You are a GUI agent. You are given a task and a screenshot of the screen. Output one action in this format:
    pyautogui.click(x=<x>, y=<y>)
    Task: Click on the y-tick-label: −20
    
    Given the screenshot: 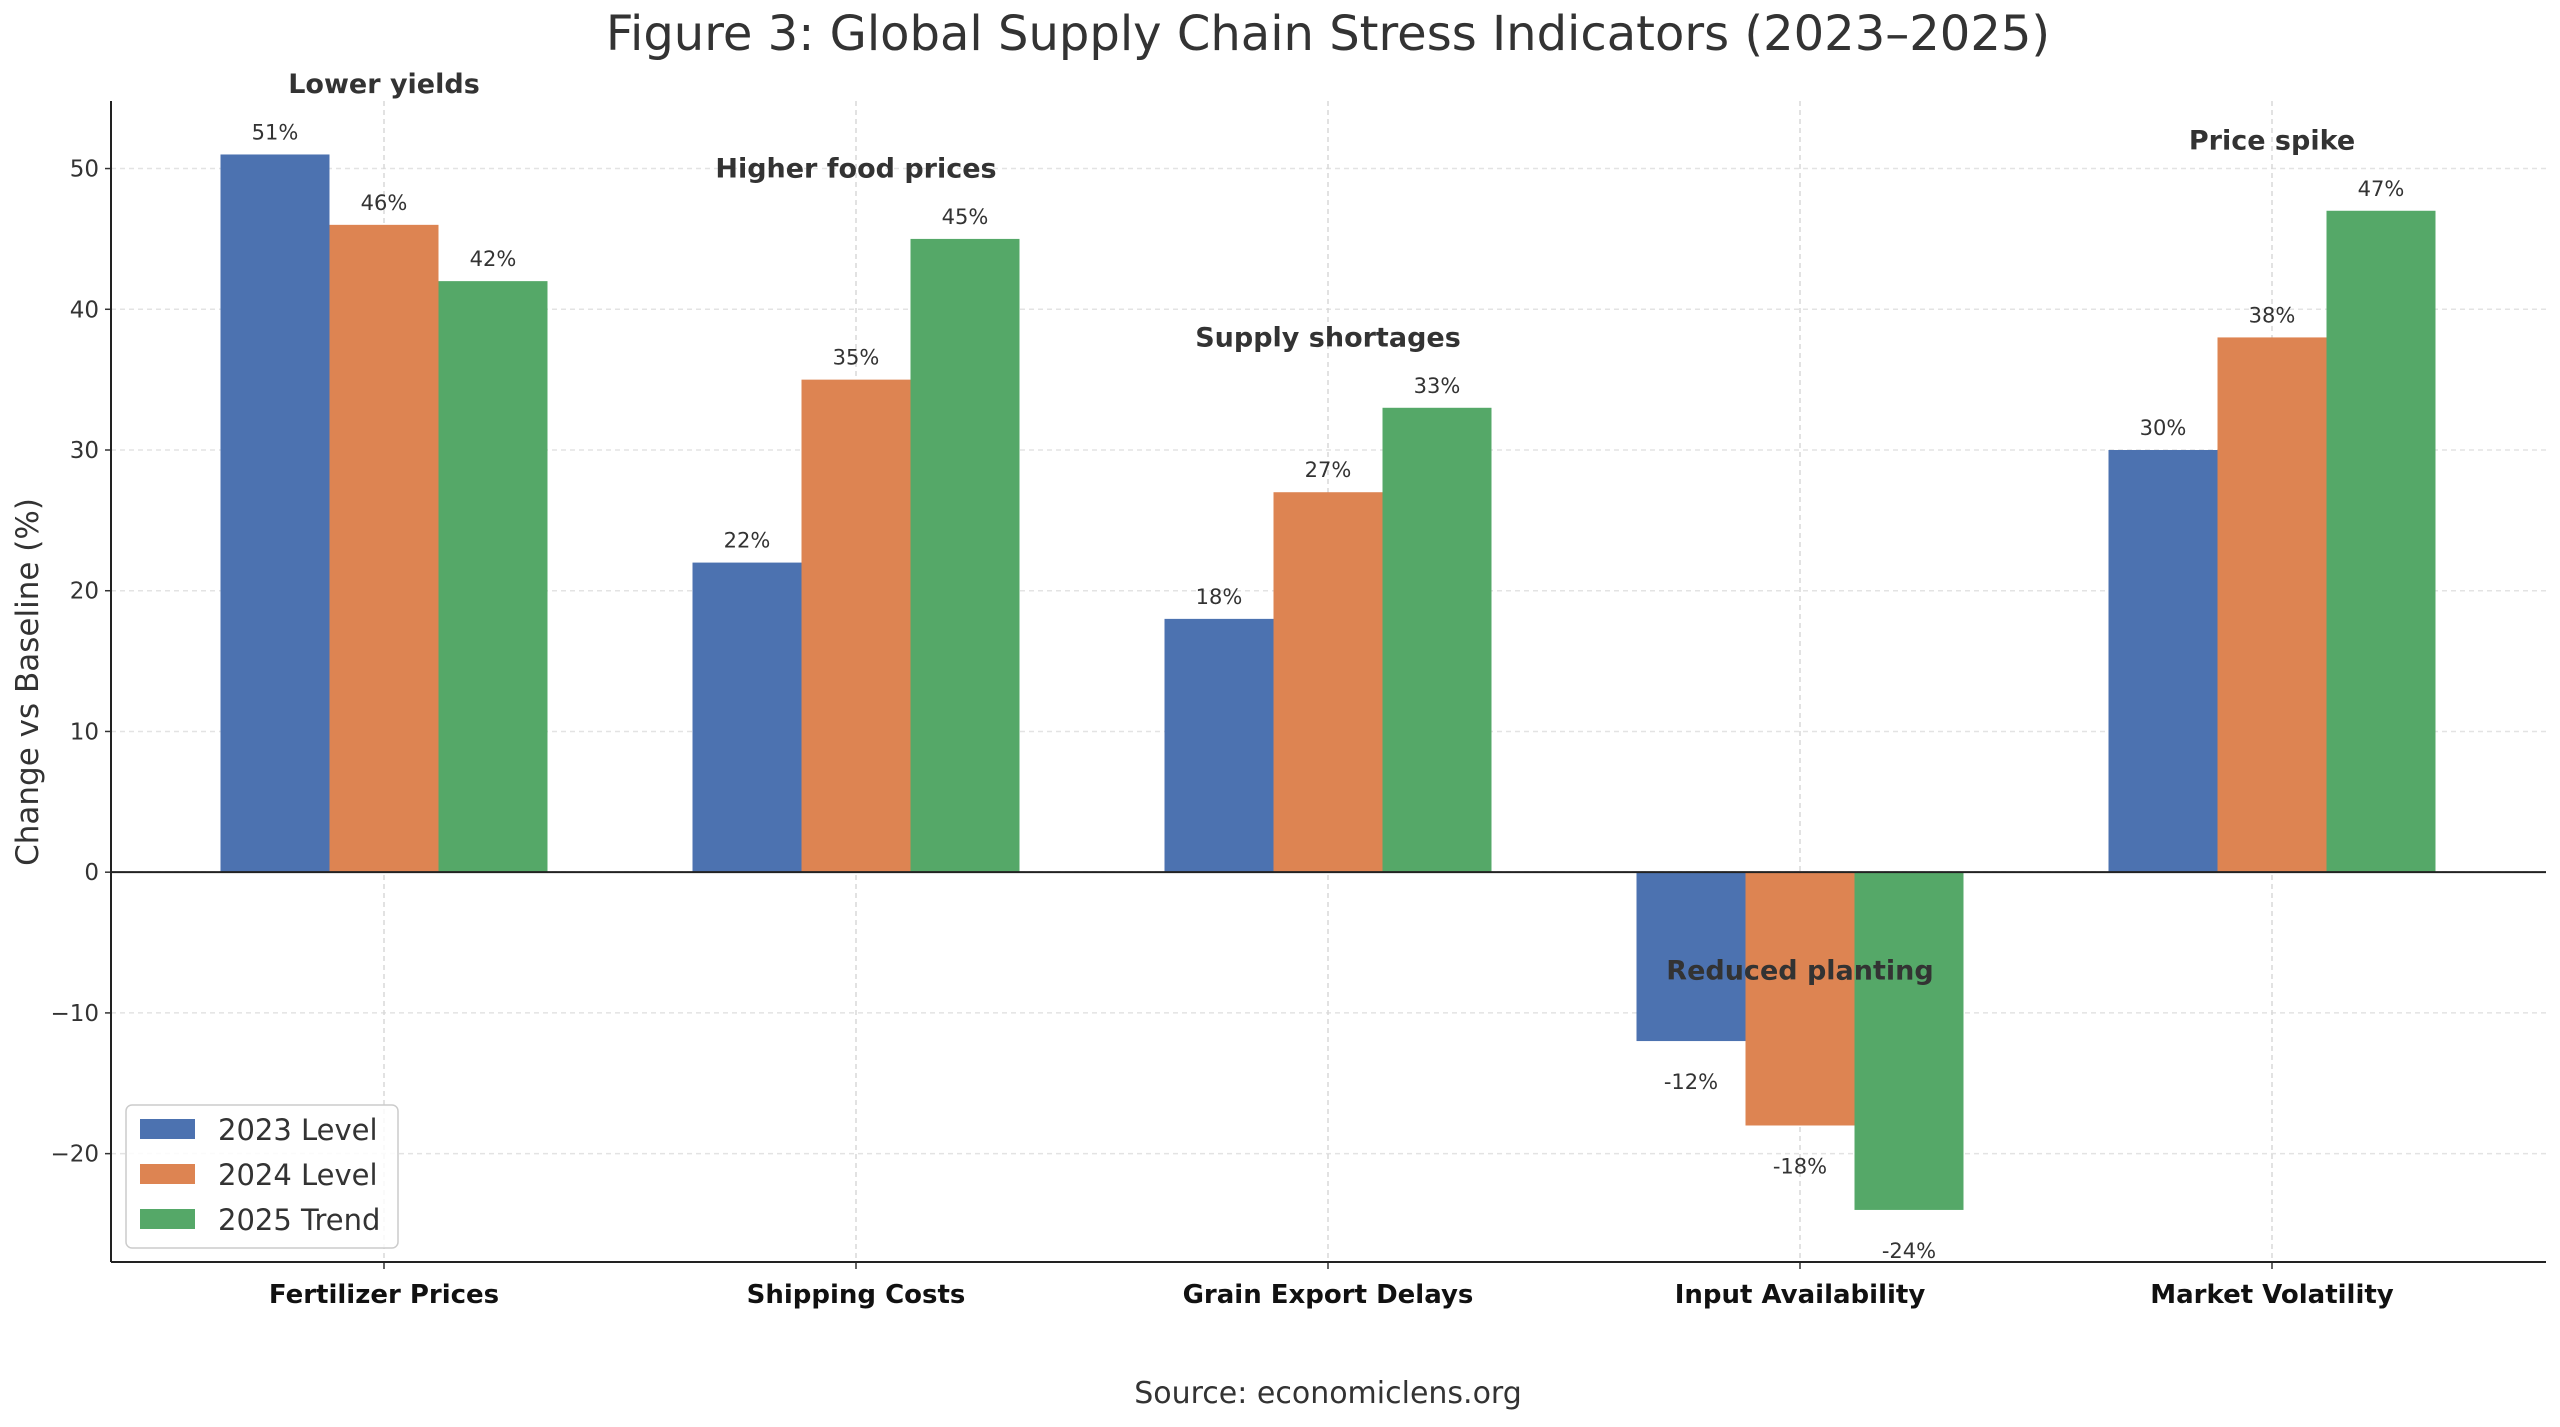 What is the action you would take?
    pyautogui.click(x=74, y=1155)
    